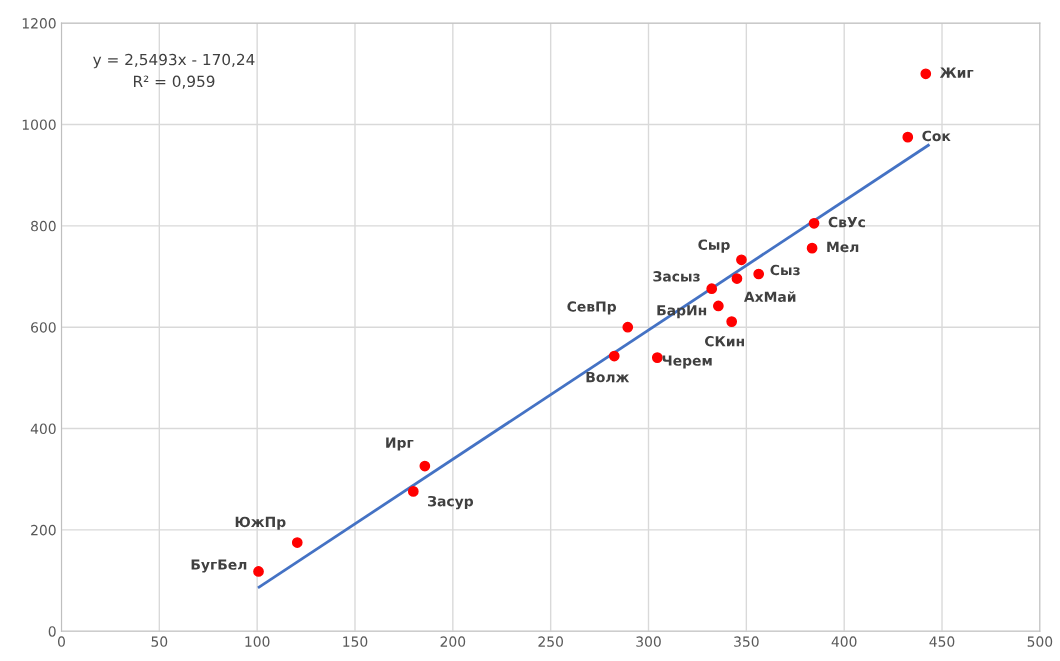 This screenshot has width=1060, height=661. What do you see at coordinates (746, 641) in the screenshot?
I see `x-tick-label: 350` at bounding box center [746, 641].